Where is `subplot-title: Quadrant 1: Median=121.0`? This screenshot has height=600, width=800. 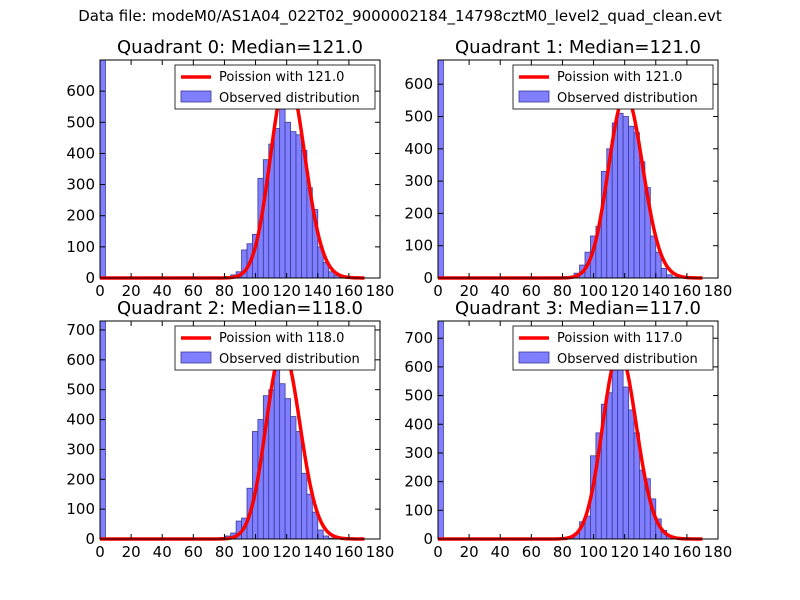
subplot-title: Quadrant 1: Median=121.0 is located at coordinates (578, 47).